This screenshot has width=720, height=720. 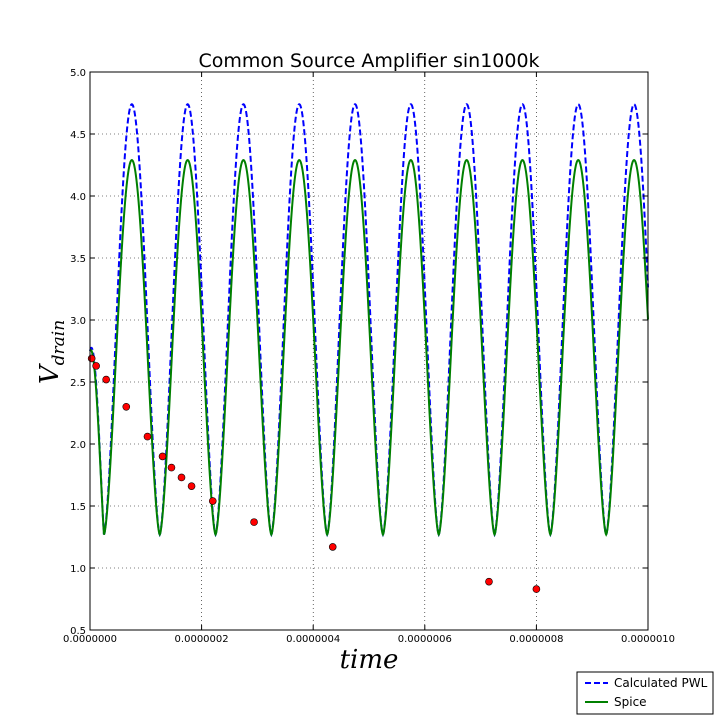 What do you see at coordinates (78, 445) in the screenshot?
I see `y-tick-label: 2.0` at bounding box center [78, 445].